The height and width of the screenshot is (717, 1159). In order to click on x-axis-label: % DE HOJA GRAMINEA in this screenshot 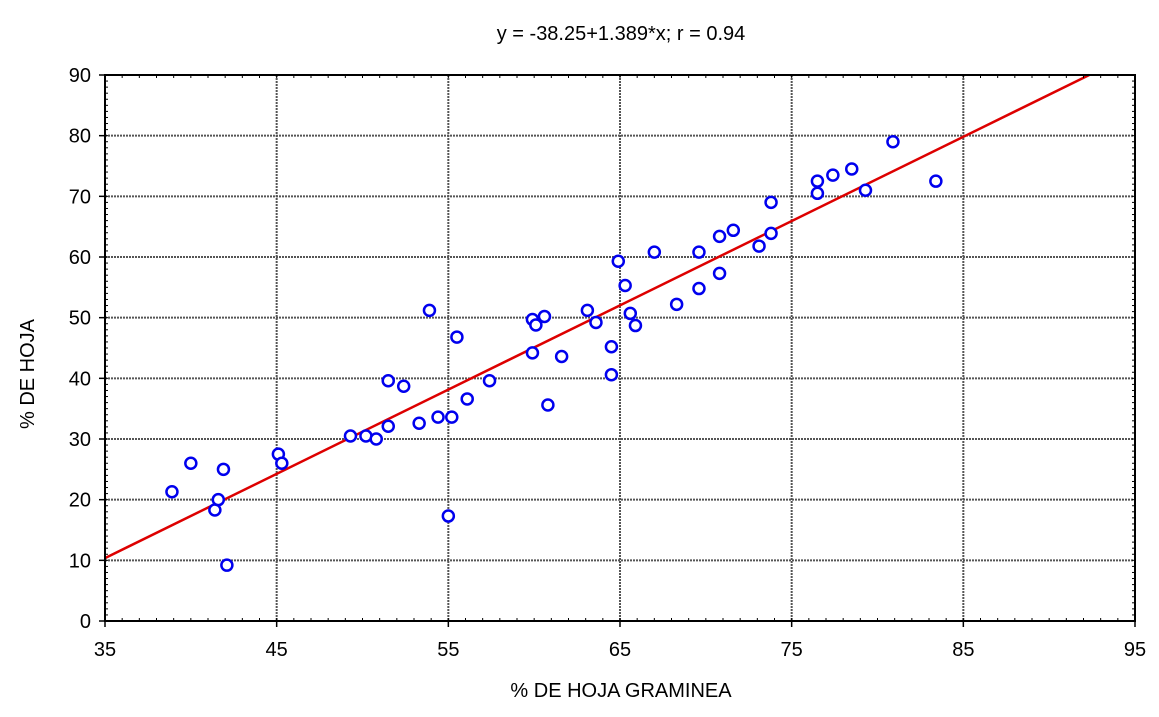, I will do `click(621, 691)`.